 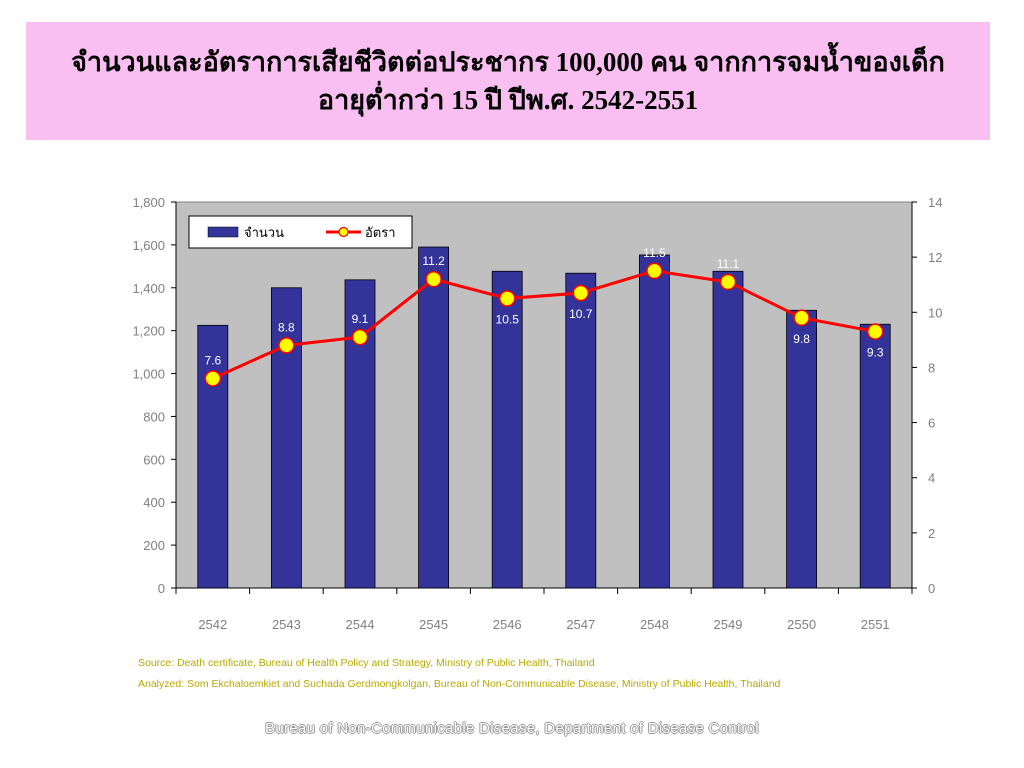 What do you see at coordinates (148, 245) in the screenshot?
I see `left-tick-label: 1,600` at bounding box center [148, 245].